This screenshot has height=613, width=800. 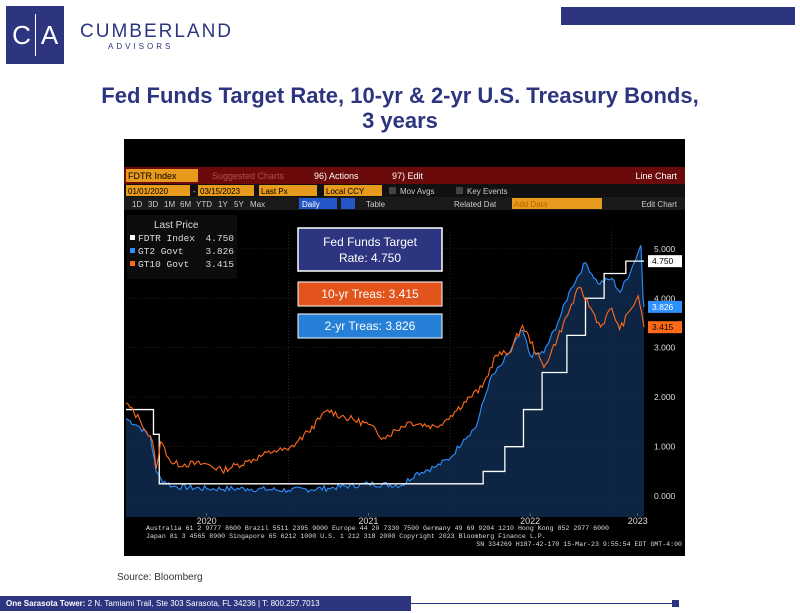 I want to click on ten-yr-callout-text: 10-yr Treas: 3.415, so click(x=370, y=294).